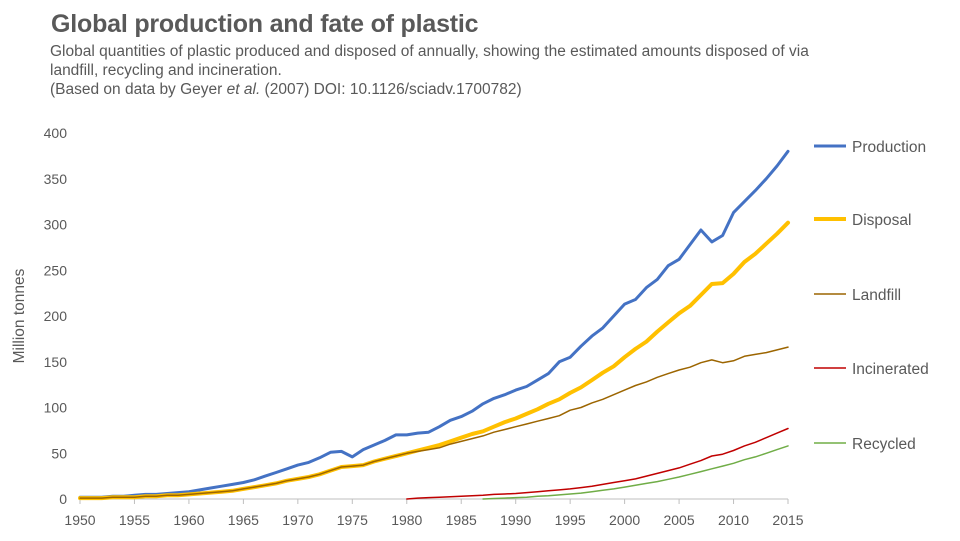  Describe the element at coordinates (63, 499) in the screenshot. I see `y-tick-label: 0` at that location.